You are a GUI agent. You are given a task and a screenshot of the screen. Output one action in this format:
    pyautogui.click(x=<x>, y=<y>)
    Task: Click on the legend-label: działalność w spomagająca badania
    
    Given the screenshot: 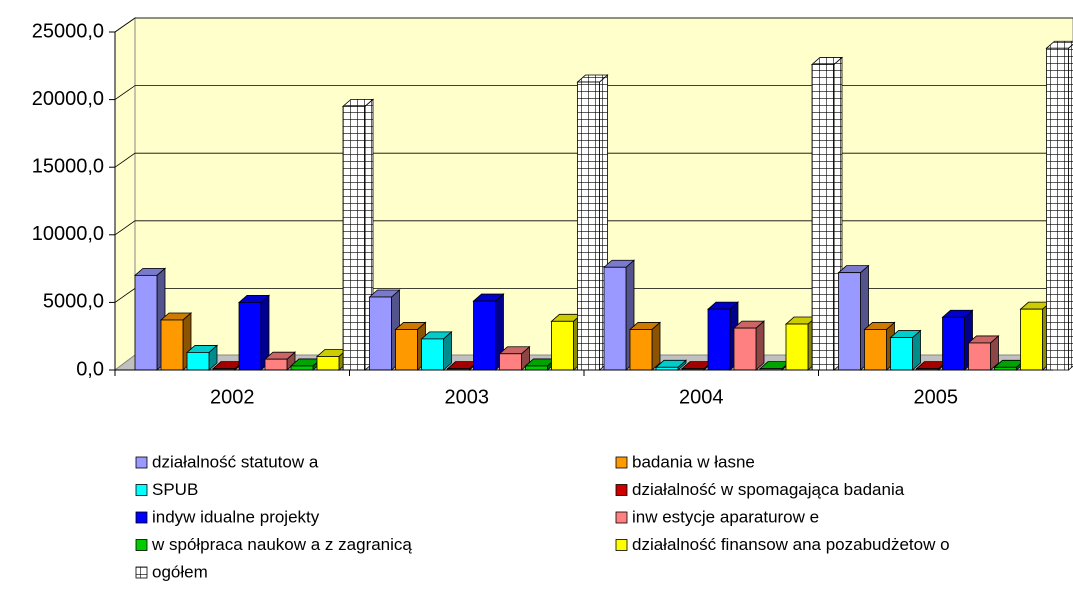 What is the action you would take?
    pyautogui.click(x=768, y=489)
    